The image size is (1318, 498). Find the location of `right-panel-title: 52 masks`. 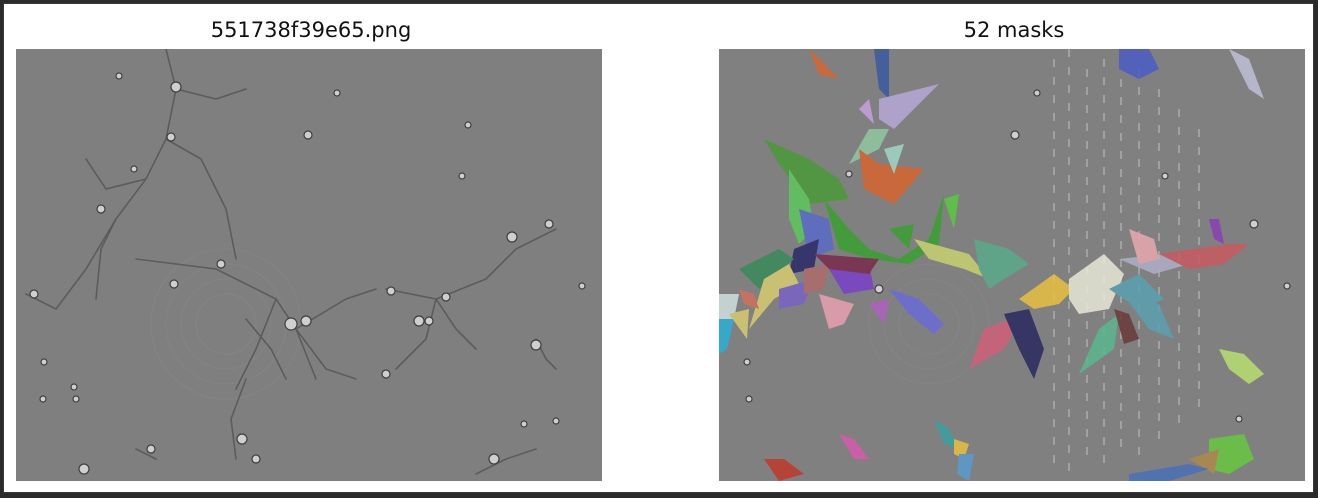

right-panel-title: 52 masks is located at coordinates (1014, 30).